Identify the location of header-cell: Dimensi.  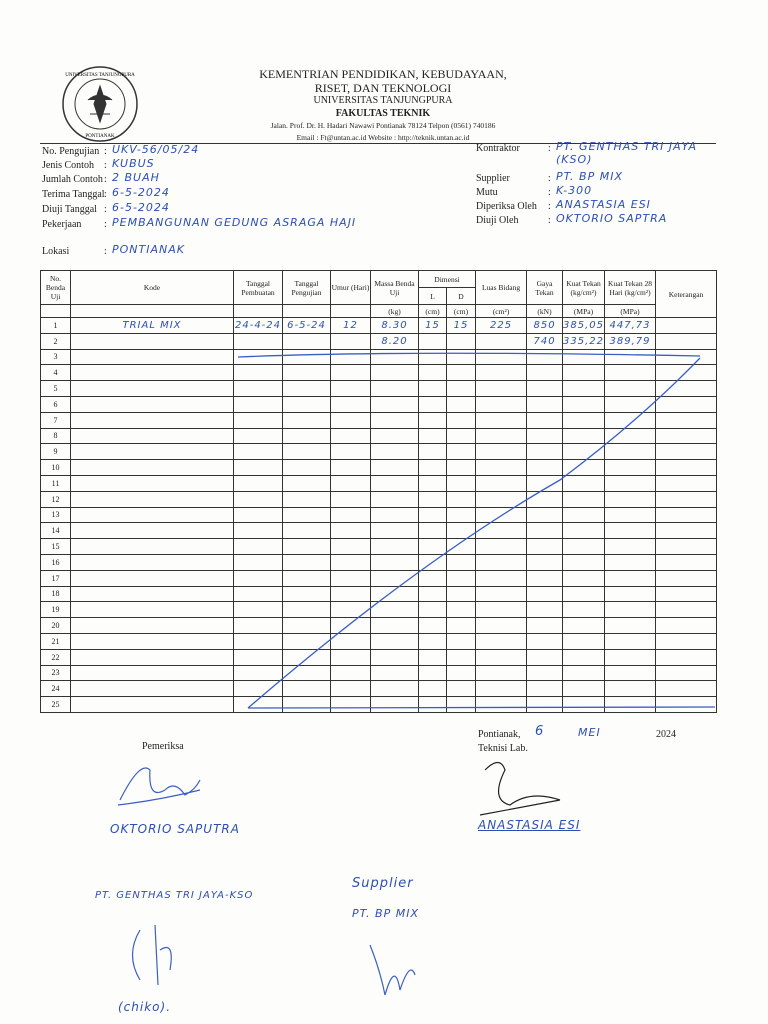
(447, 279).